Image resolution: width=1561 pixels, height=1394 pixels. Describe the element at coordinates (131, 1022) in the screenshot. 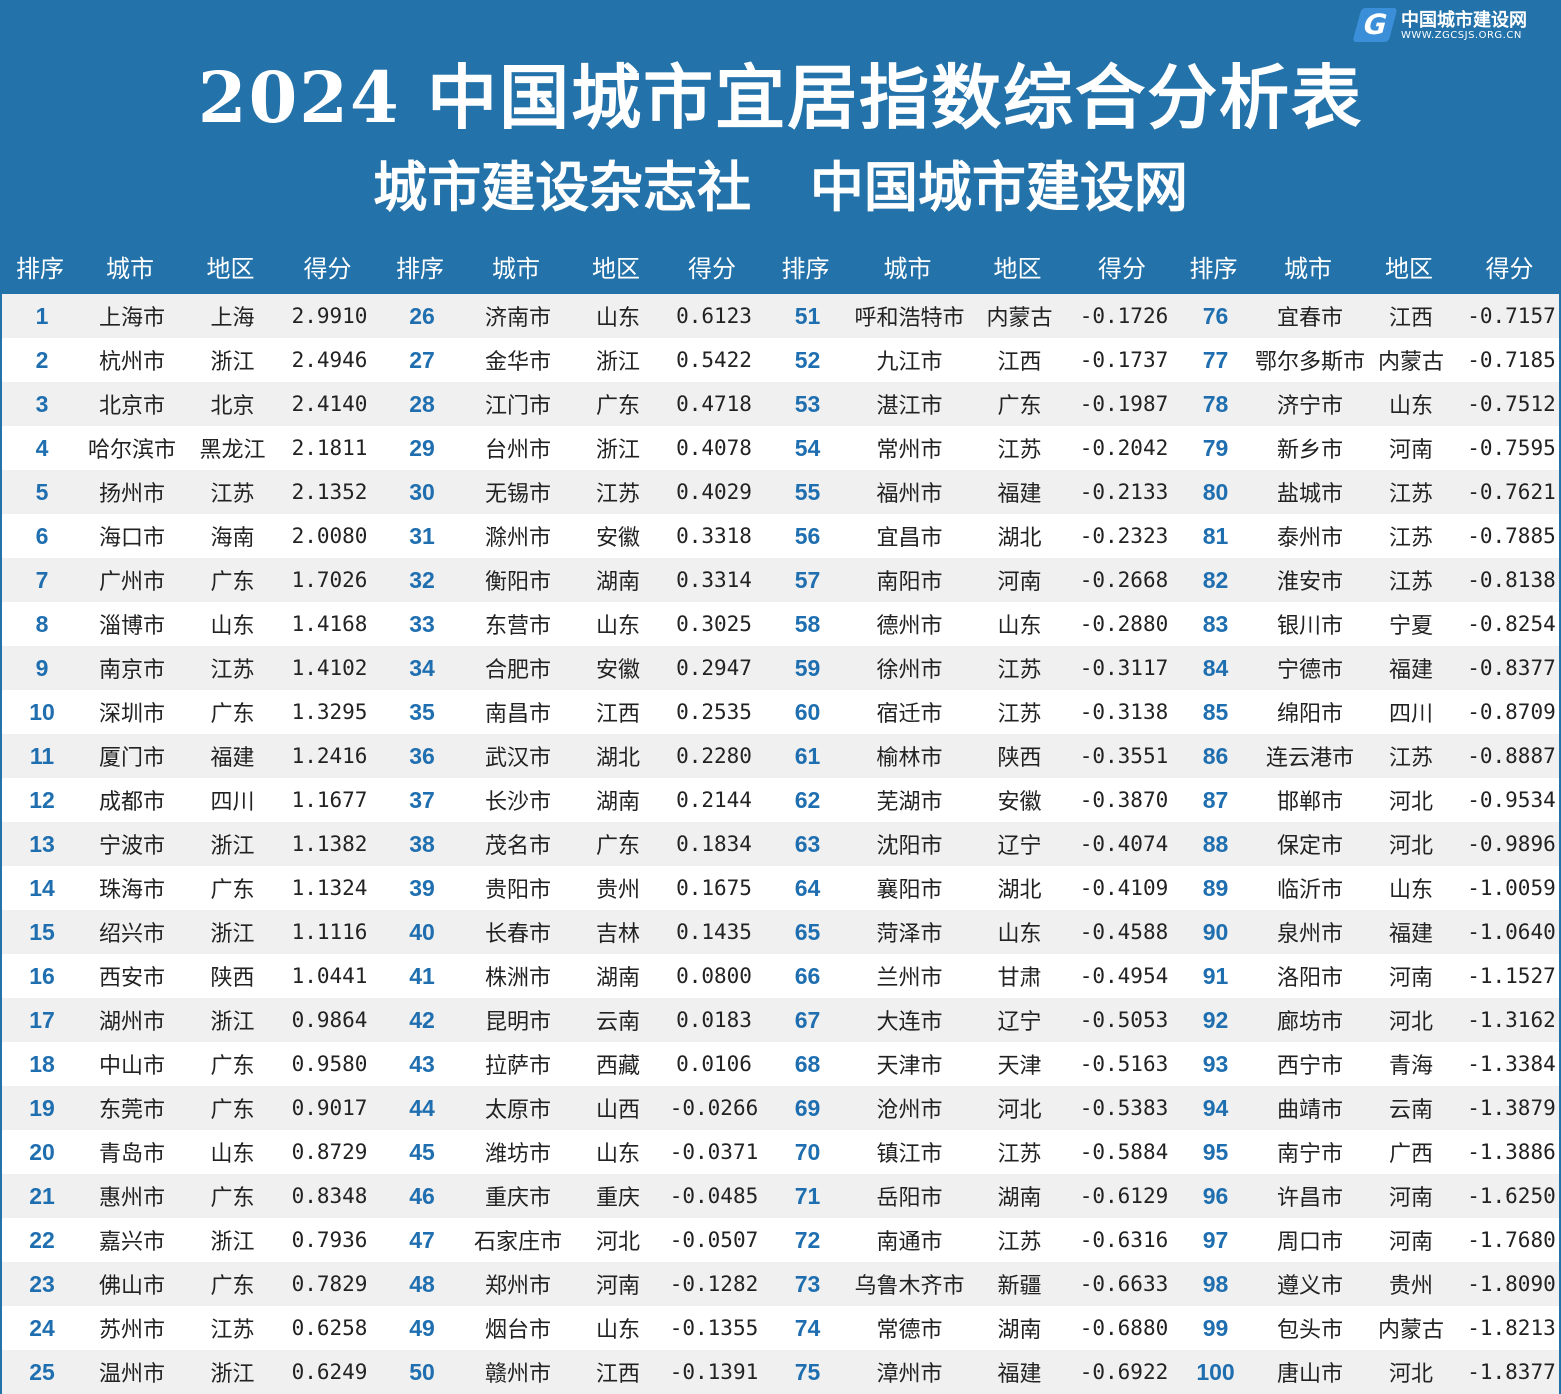

I see `cell-city: 湖州市` at that location.